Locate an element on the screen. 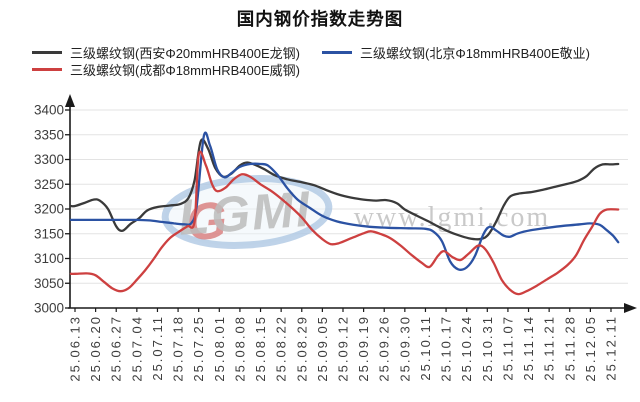 The height and width of the screenshot is (402, 640). y-axis-labels: 3000 3050 3100 3150 3200 3250 3300 3350 3400 is located at coordinates (52, 209).